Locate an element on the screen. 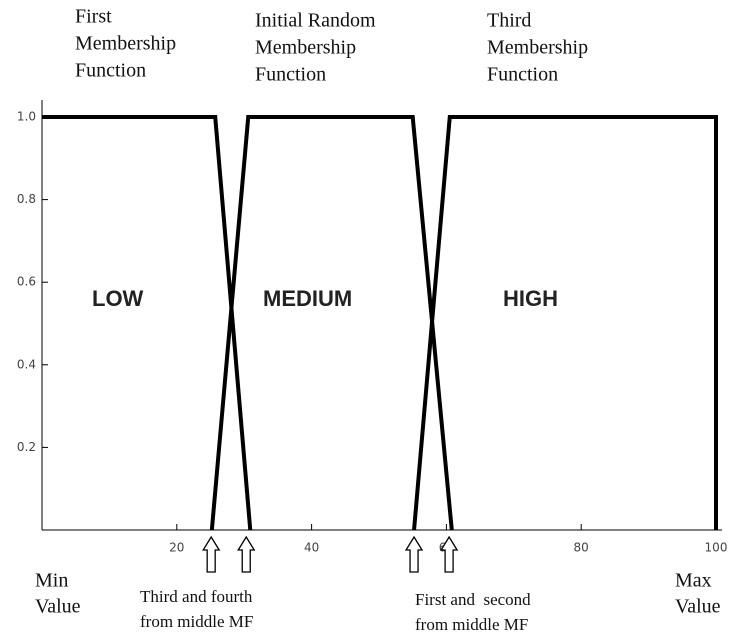 The image size is (739, 636). x-tick-label: 40 is located at coordinates (311, 548).